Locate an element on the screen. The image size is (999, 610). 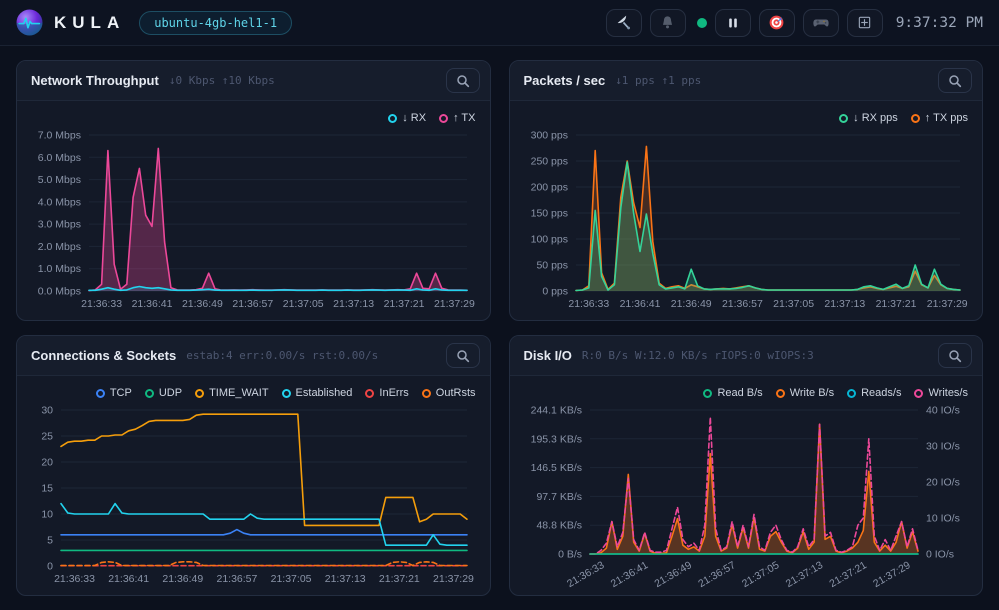
satellite-dish-icon is located at coordinates (624, 22).